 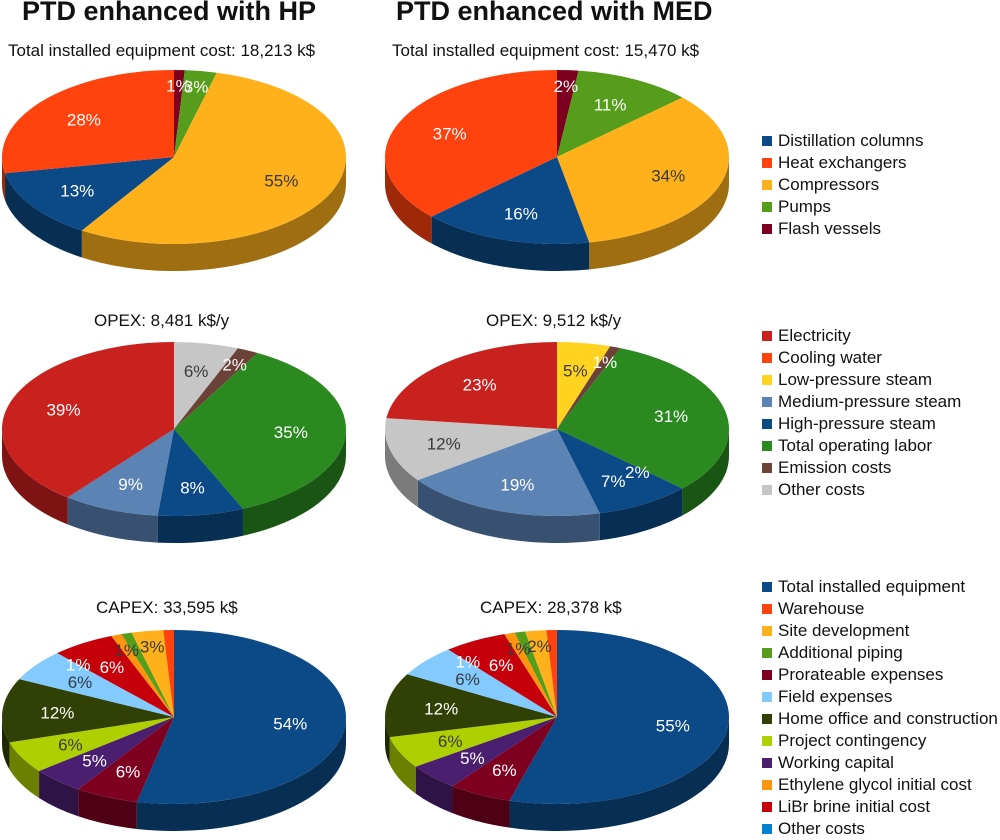 What do you see at coordinates (167, 607) in the screenshot?
I see `chart-title-capex-hp: CAPEX: 33,595 k$` at bounding box center [167, 607].